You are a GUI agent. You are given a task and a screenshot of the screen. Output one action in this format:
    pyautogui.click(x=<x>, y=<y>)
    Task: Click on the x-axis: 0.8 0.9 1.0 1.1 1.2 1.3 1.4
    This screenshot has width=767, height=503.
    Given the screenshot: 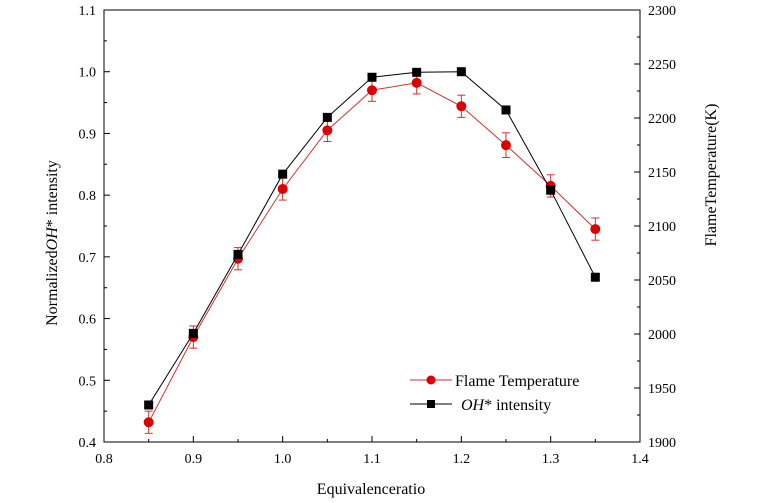 What is the action you would take?
    pyautogui.click(x=372, y=451)
    